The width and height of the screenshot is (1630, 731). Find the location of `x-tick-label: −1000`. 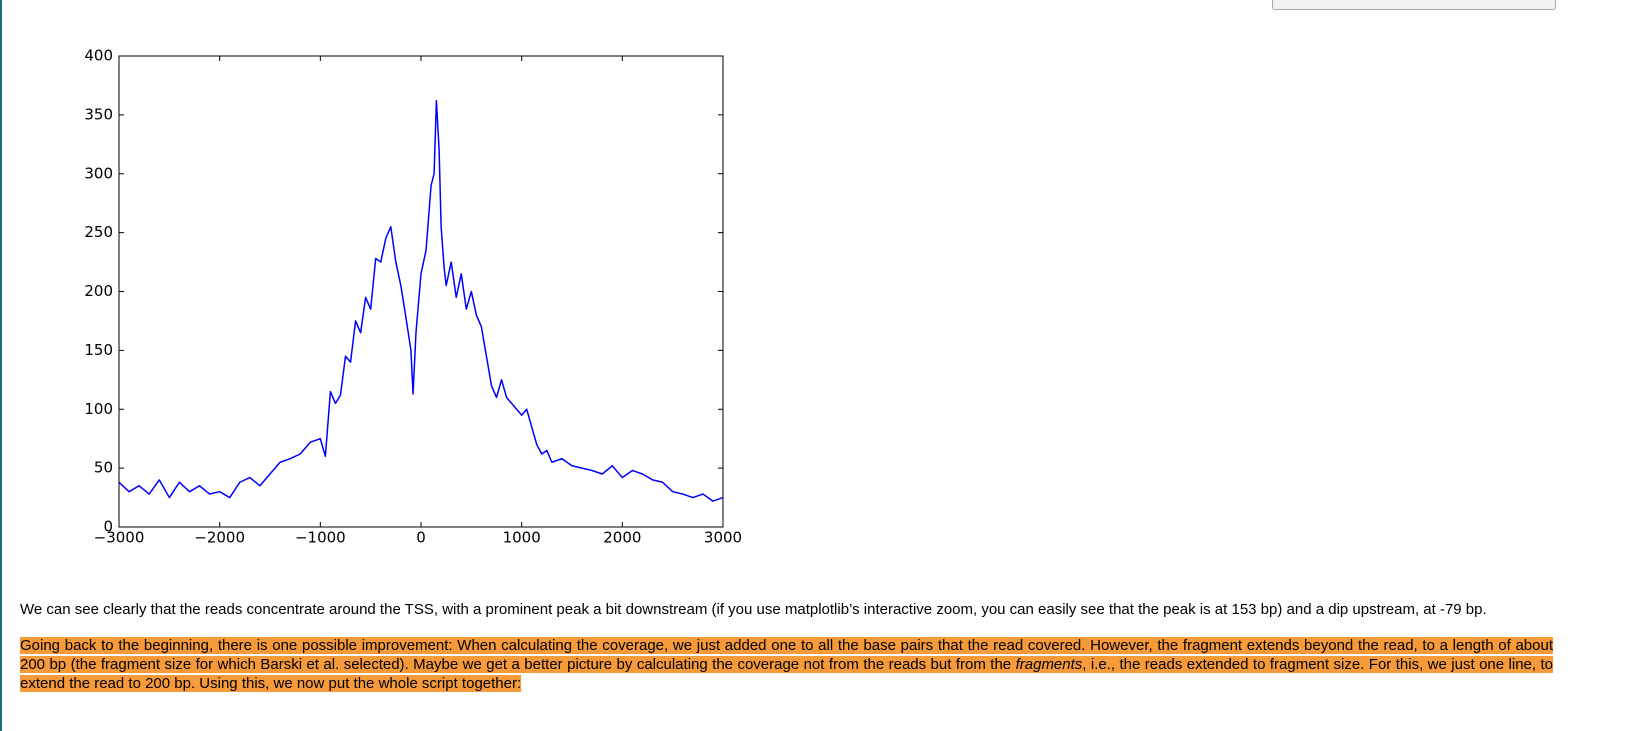

x-tick-label: −1000 is located at coordinates (320, 538).